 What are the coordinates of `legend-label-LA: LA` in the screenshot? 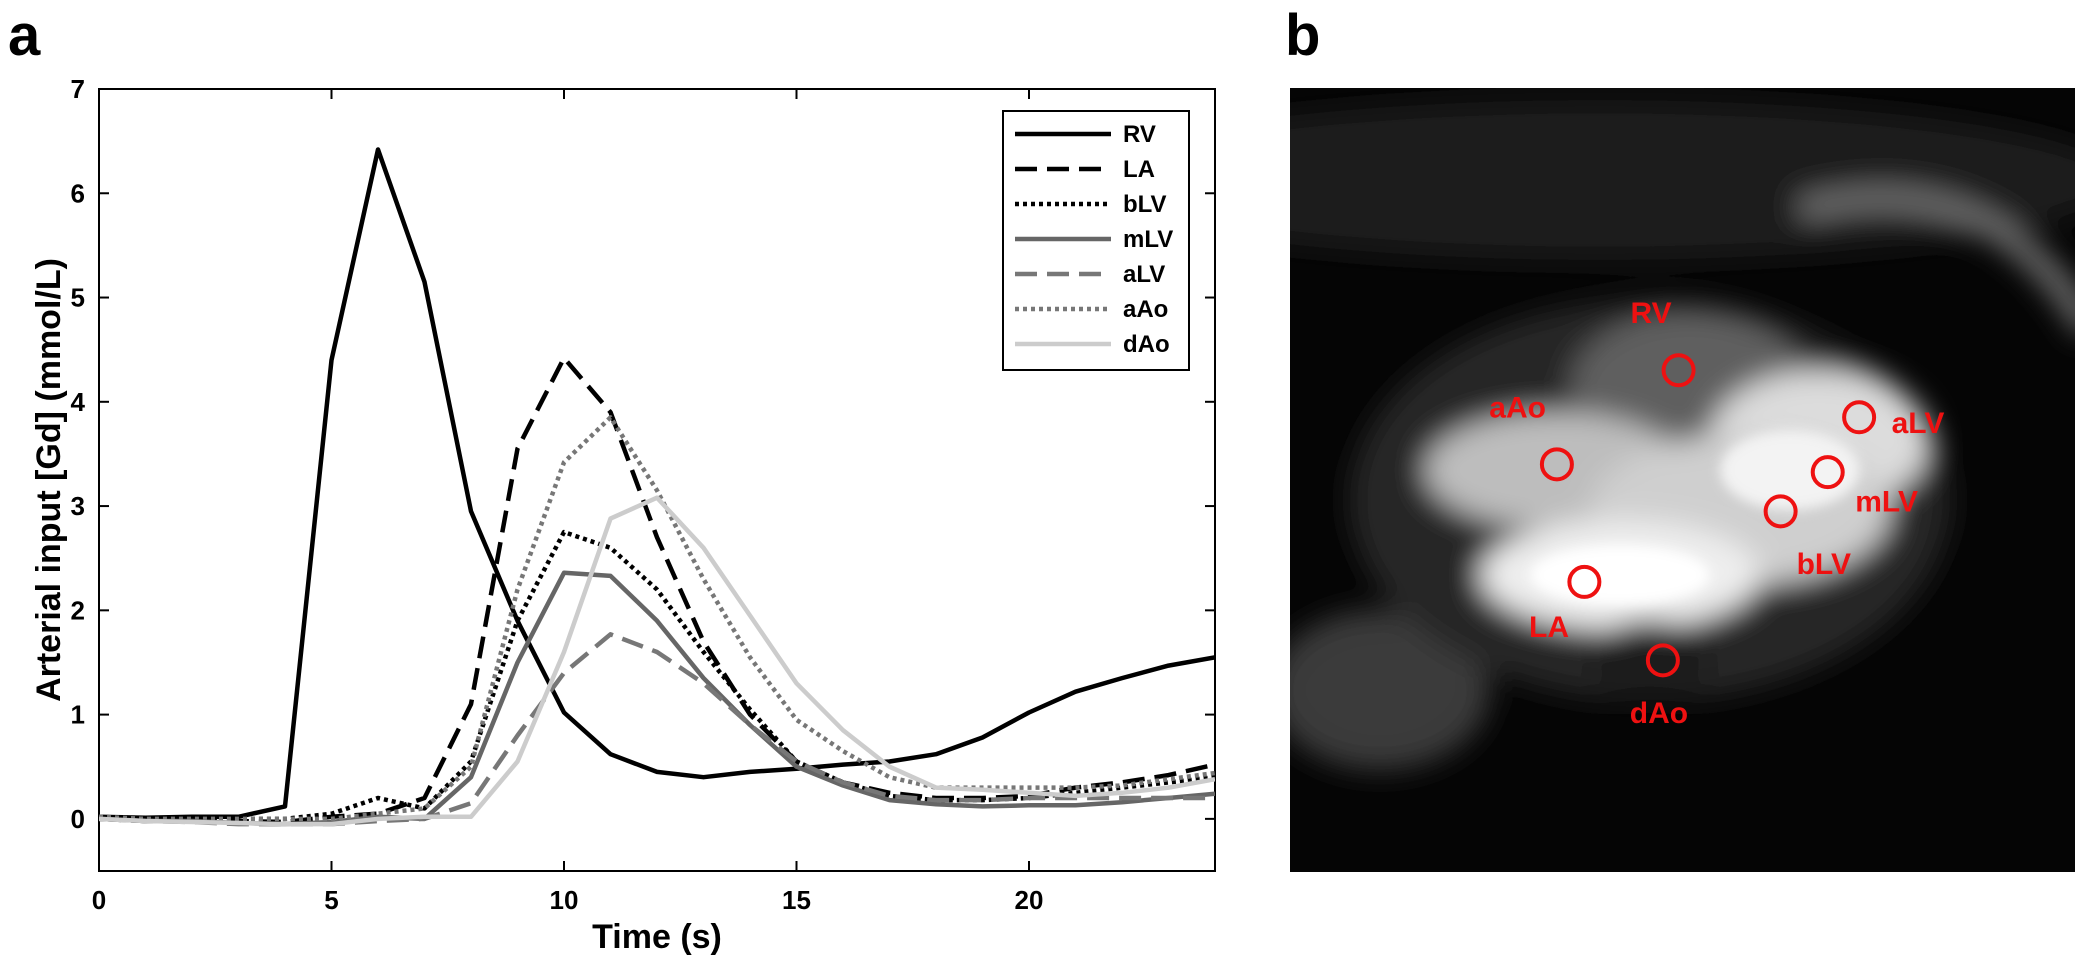 It's located at (1139, 169).